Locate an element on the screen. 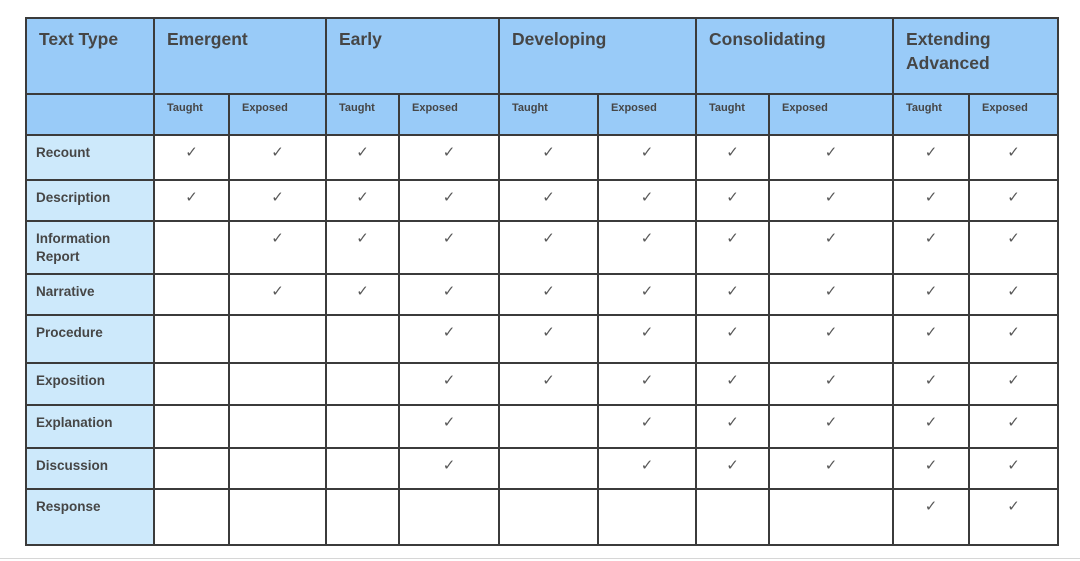 Image resolution: width=1080 pixels, height=561 pixels. sub-header-taught-1: Taught is located at coordinates (362, 114).